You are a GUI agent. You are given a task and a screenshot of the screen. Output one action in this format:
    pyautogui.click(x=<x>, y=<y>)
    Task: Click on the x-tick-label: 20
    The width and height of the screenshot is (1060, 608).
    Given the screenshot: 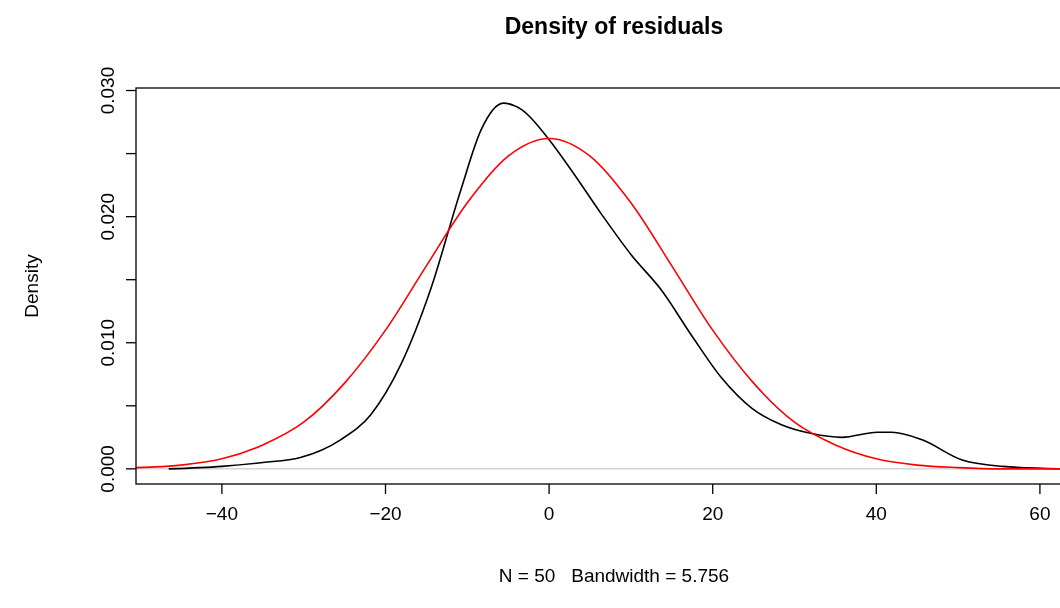 What is the action you would take?
    pyautogui.click(x=713, y=513)
    